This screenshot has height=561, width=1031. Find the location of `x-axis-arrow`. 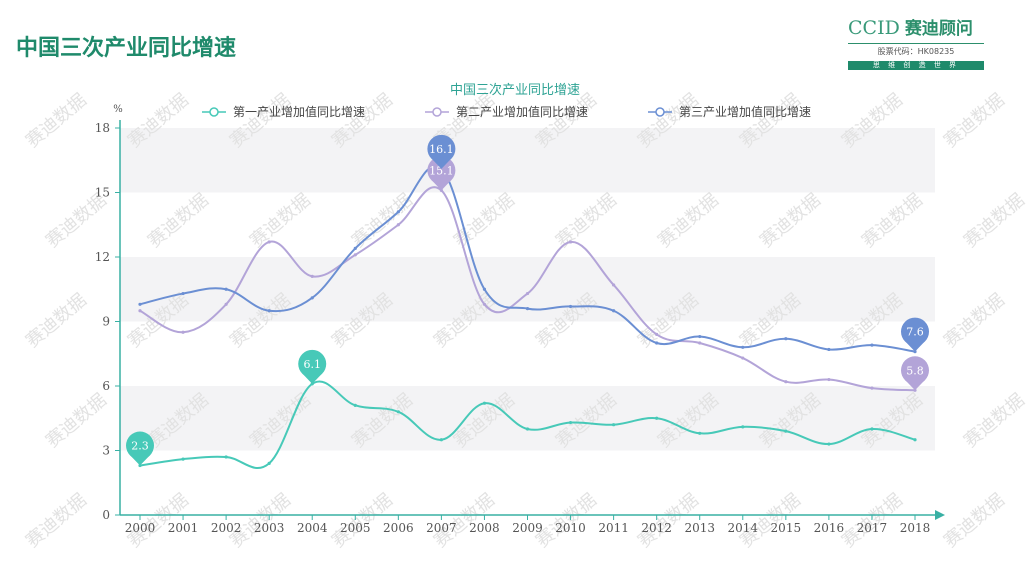

x-axis-arrow is located at coordinates (940, 515).